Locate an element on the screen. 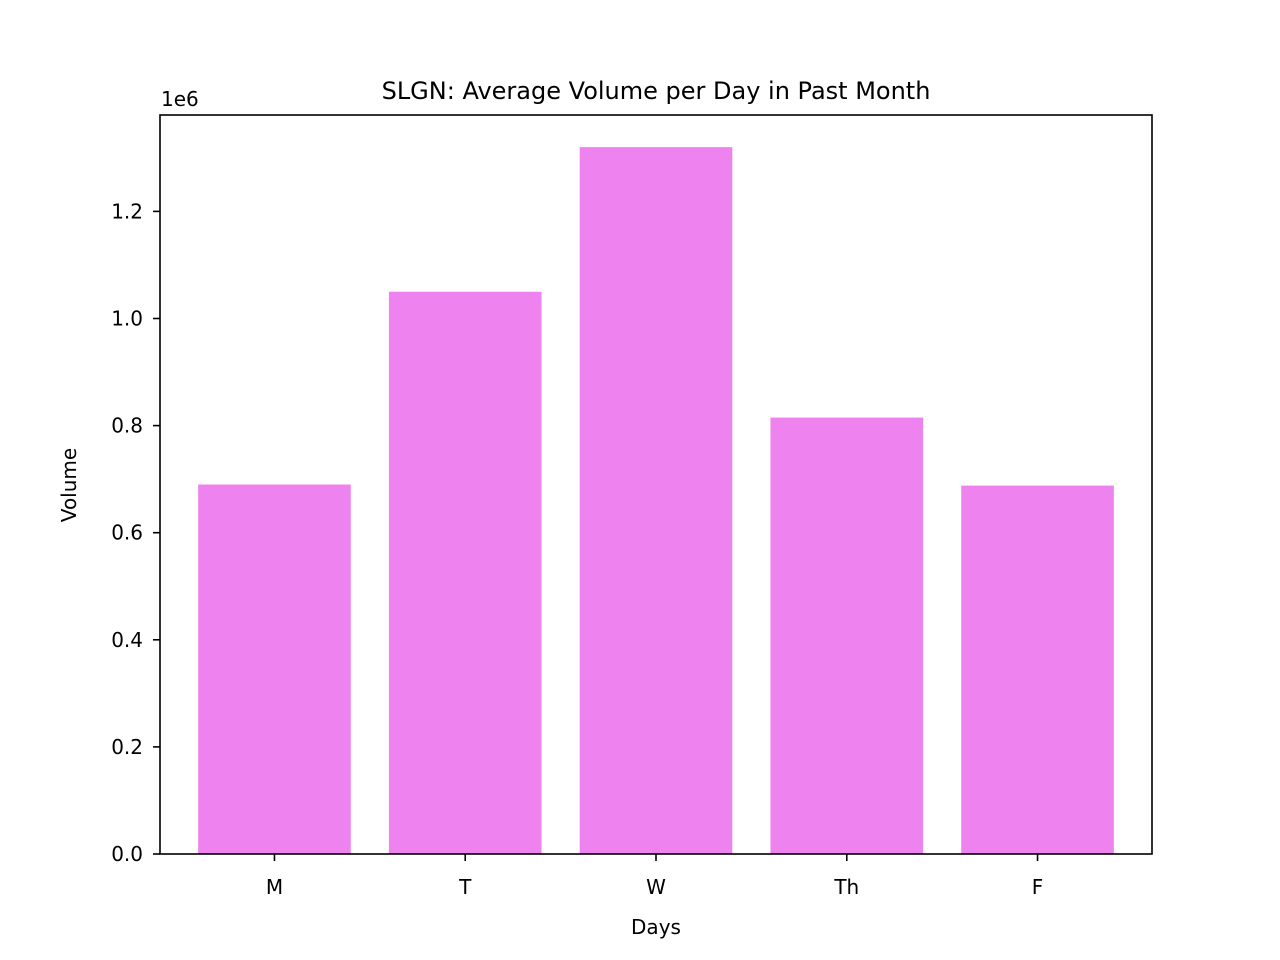  bar-w is located at coordinates (656, 500).